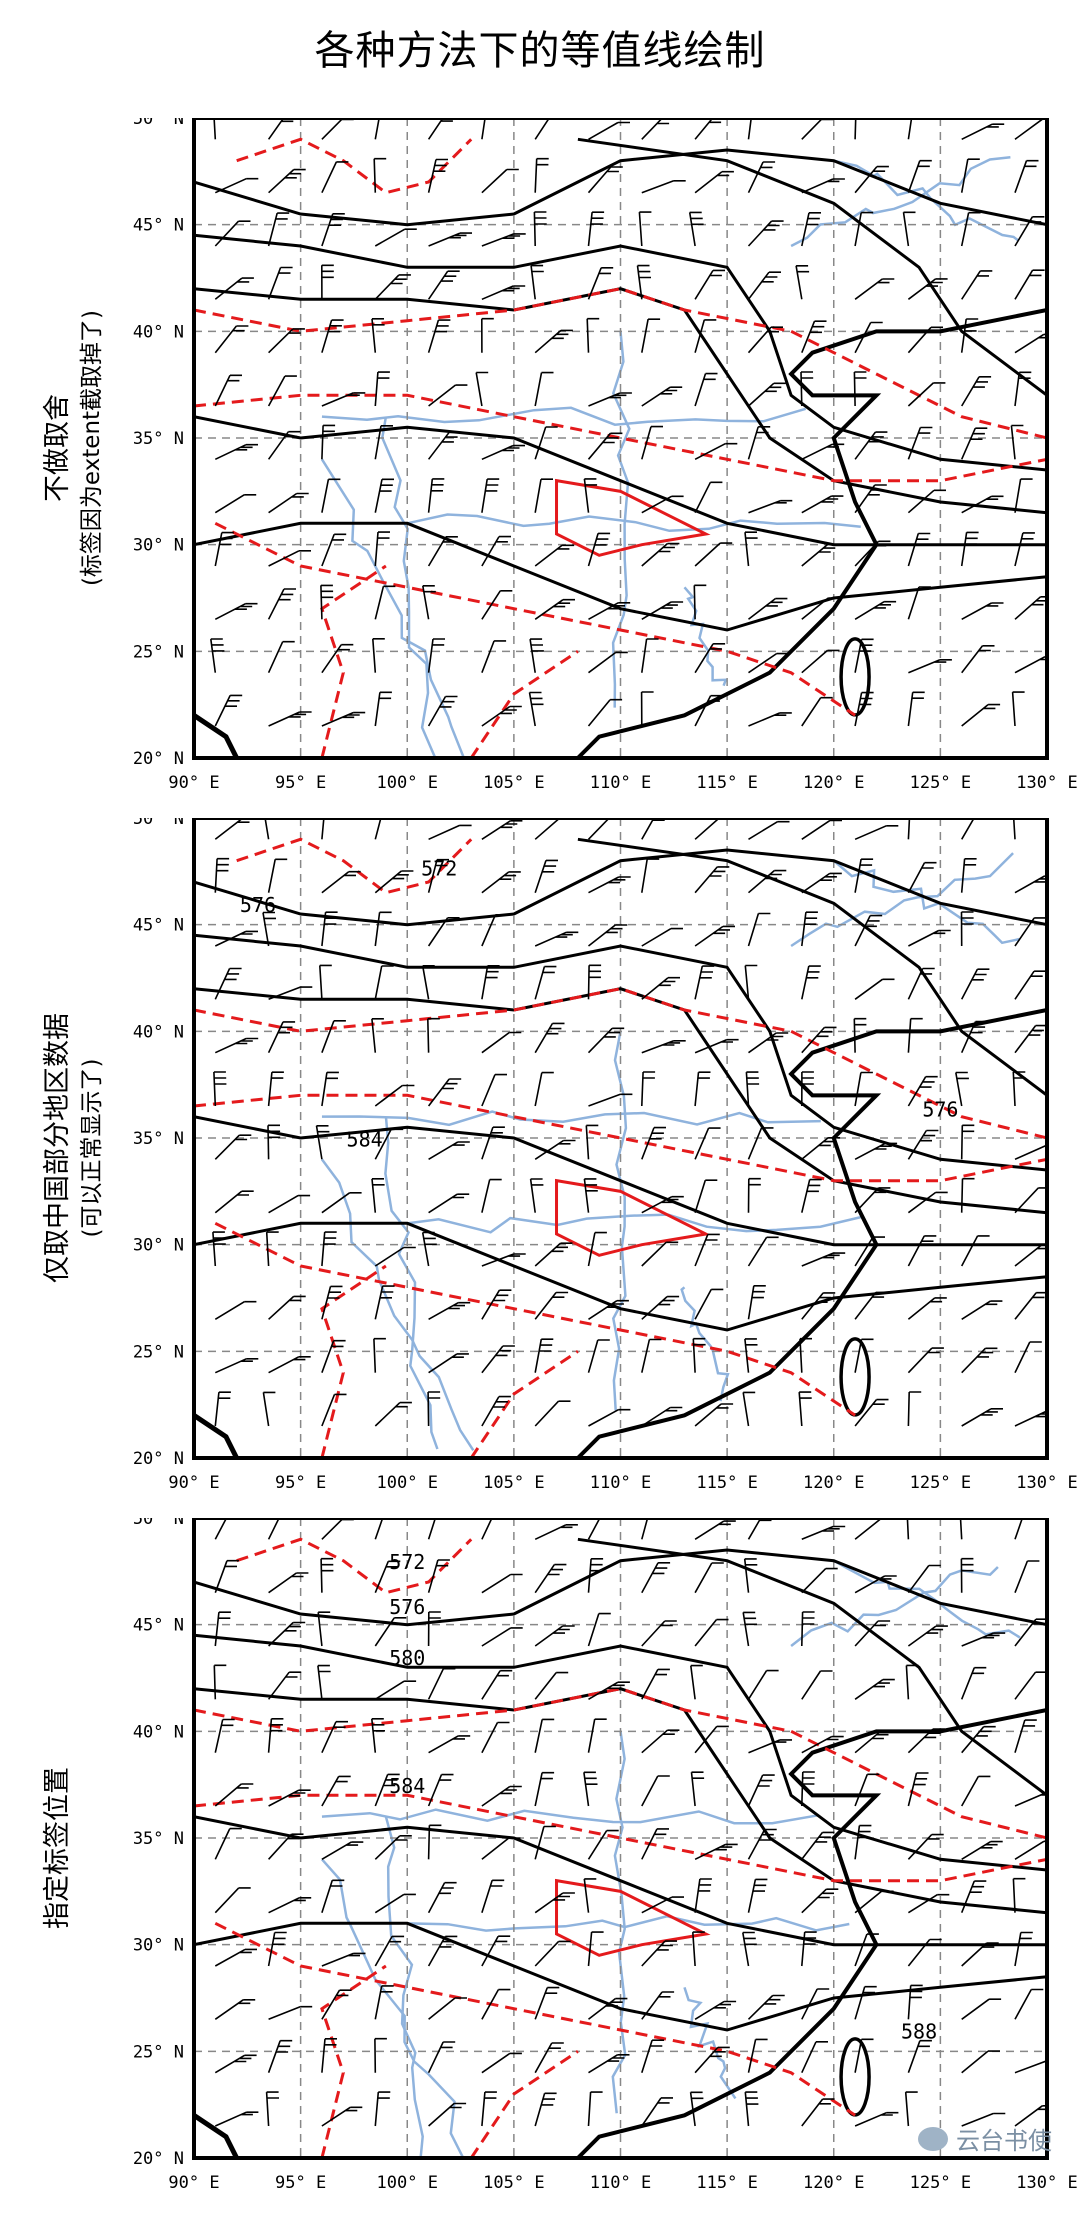 This screenshot has height=2218, width=1080. Describe the element at coordinates (158, 2052) in the screenshot. I see `lat-tick-label: 25° N` at that location.